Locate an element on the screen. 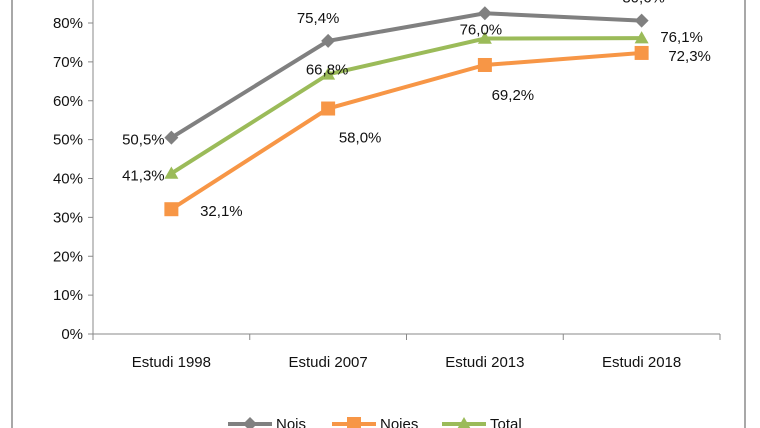 The image size is (760, 428). data-label-nois: 75,4% is located at coordinates (318, 18).